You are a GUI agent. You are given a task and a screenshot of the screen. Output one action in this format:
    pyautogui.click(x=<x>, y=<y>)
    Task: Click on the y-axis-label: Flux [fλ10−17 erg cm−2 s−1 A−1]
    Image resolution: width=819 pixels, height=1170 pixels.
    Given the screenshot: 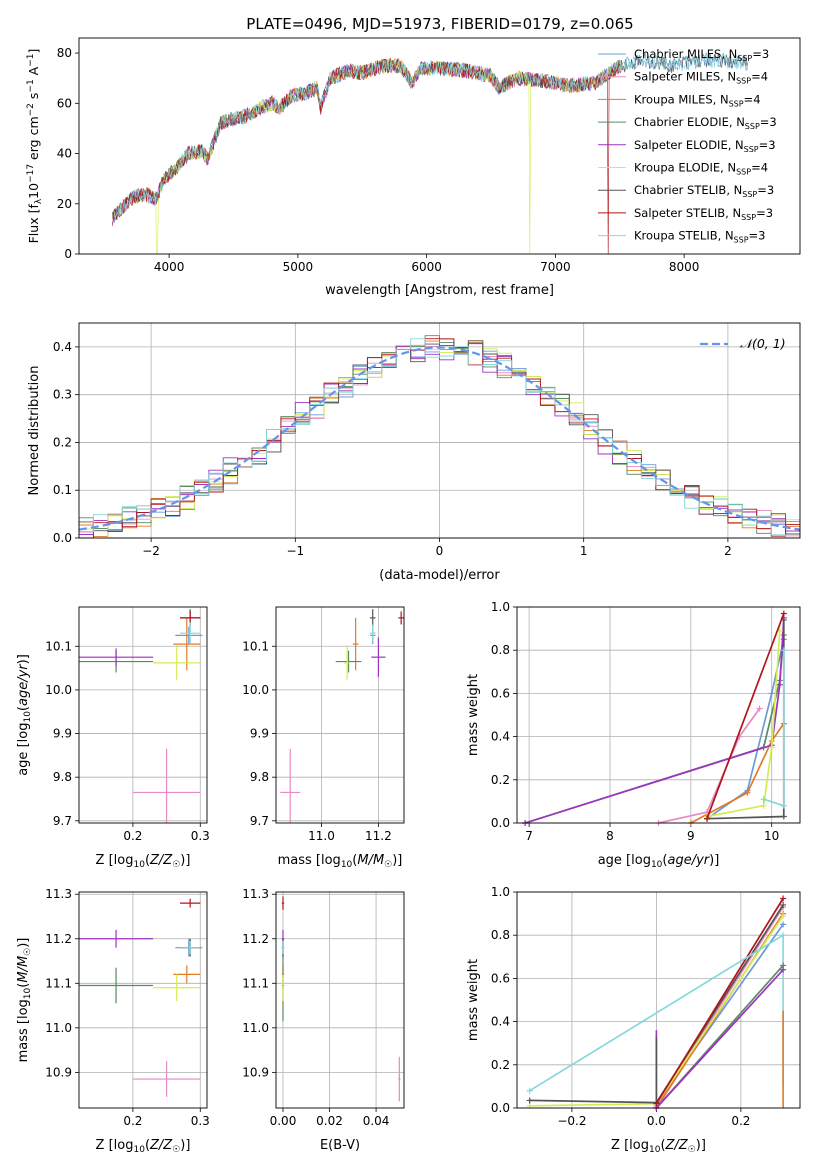 What is the action you would take?
    pyautogui.click(x=35, y=146)
    